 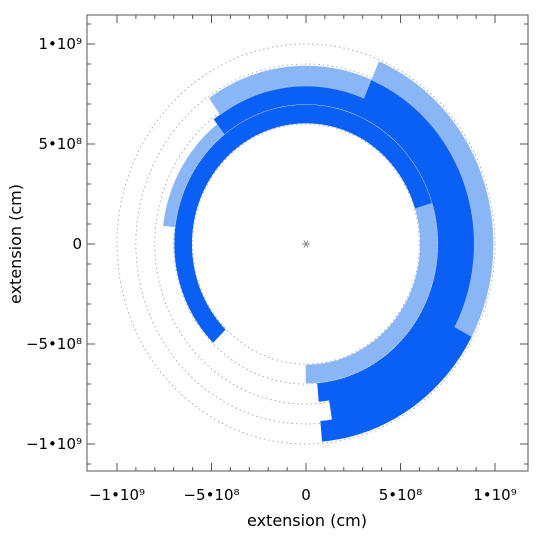 I want to click on y-tick-label-5: −1•10⁹, so click(x=54, y=444).